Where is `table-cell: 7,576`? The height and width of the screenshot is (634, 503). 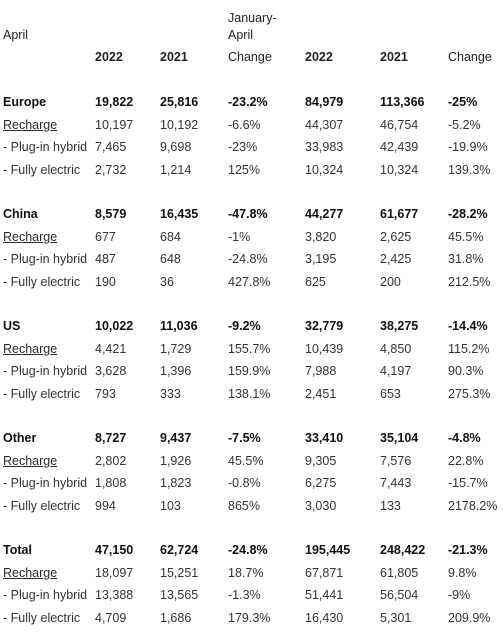
table-cell: 7,576 is located at coordinates (396, 460).